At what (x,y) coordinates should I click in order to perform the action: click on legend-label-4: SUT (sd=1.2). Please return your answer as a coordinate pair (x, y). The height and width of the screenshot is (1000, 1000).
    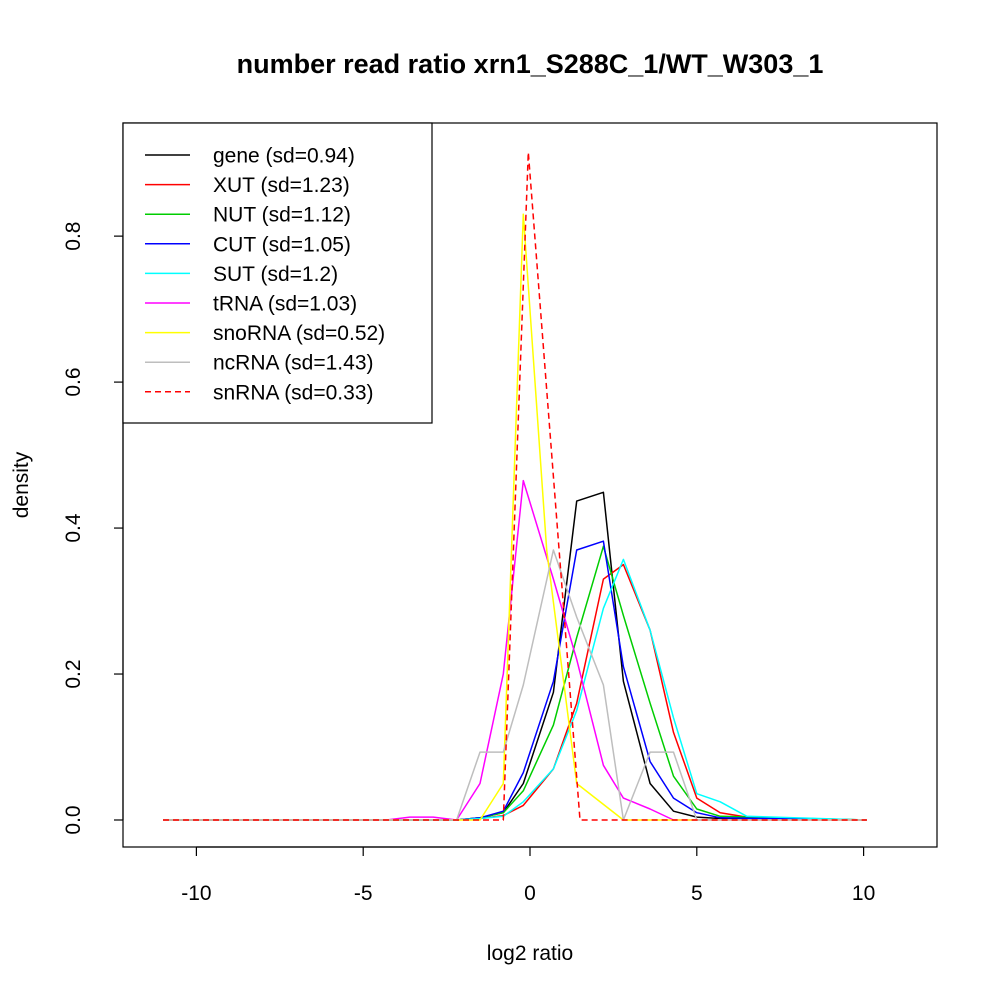
    Looking at the image, I should click on (275, 274).